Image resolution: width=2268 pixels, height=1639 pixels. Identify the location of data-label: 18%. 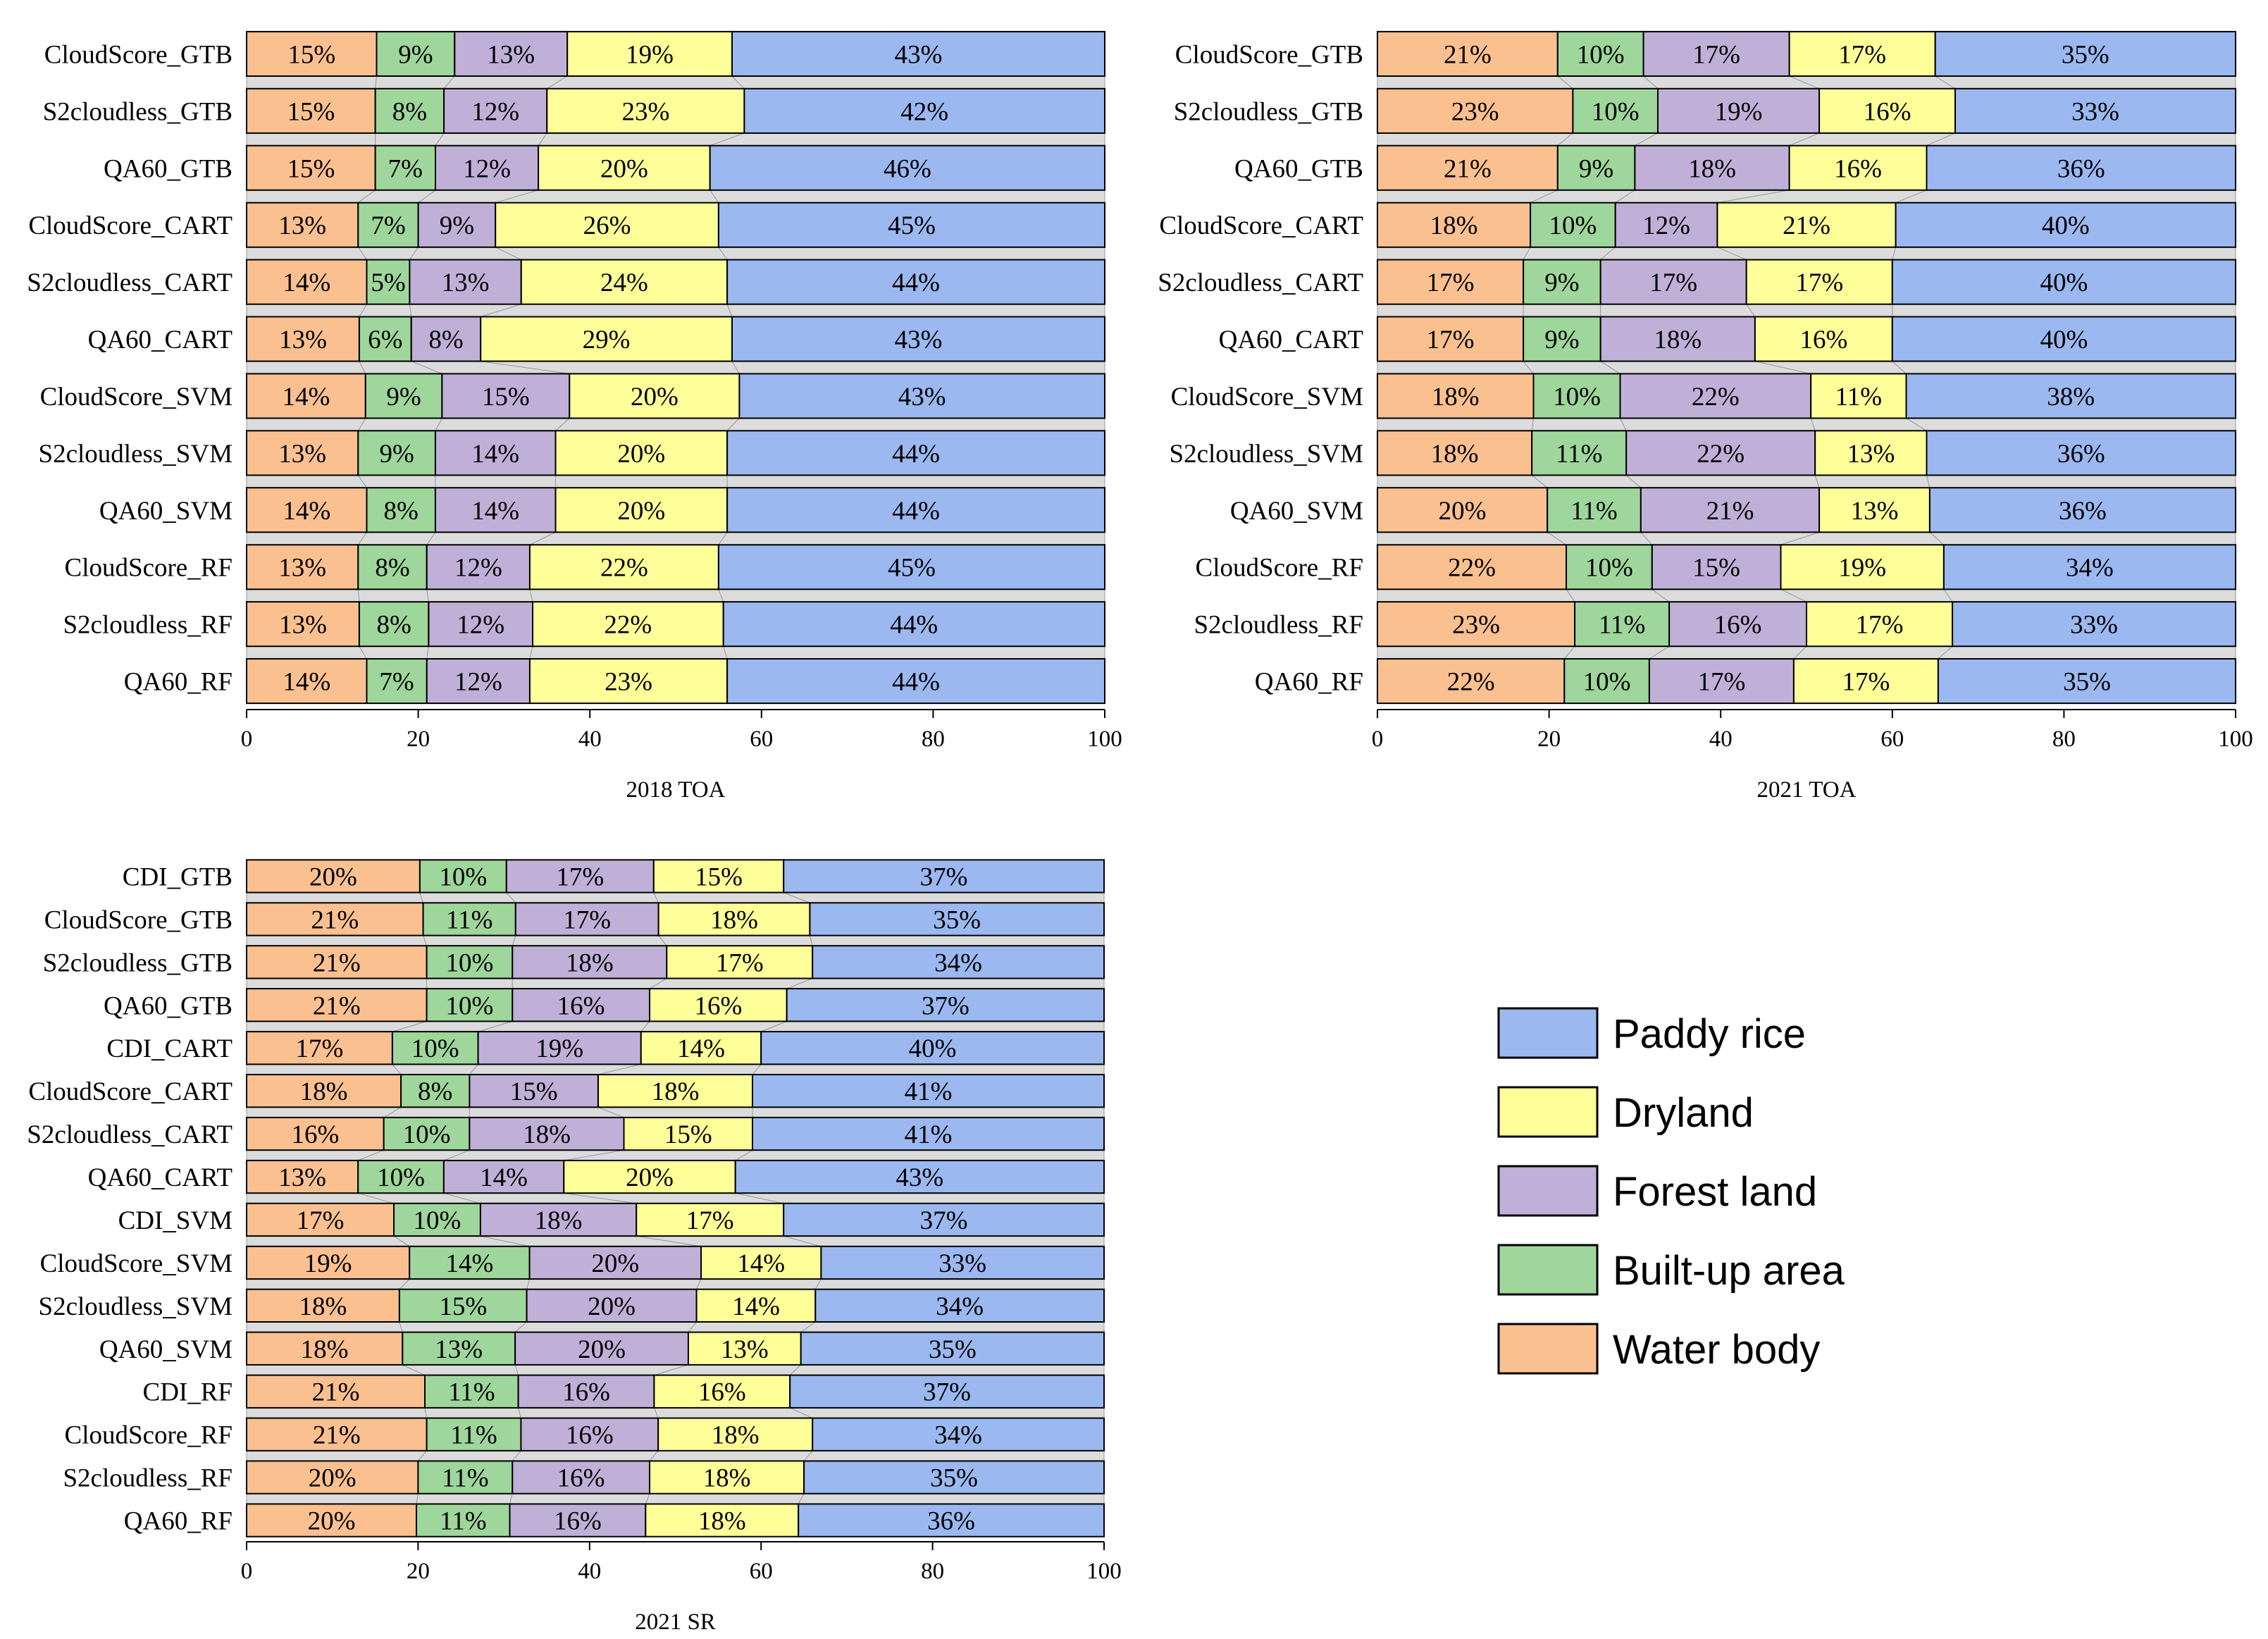
(1454, 225).